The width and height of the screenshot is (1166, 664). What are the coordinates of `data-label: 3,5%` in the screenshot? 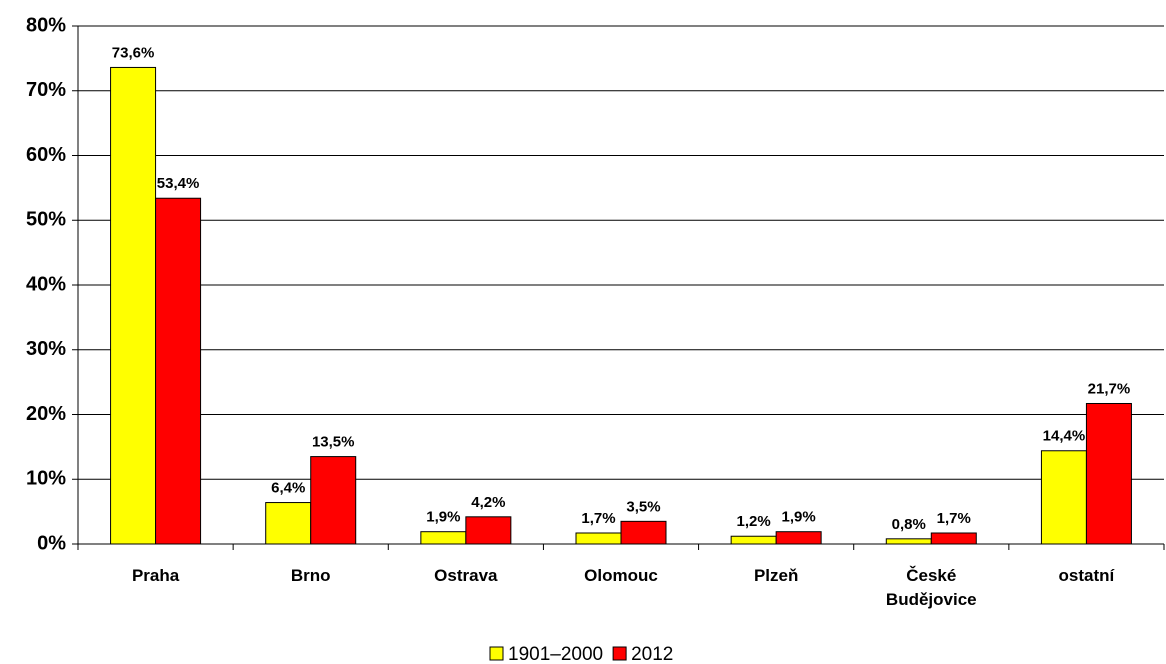 It's located at (643, 506).